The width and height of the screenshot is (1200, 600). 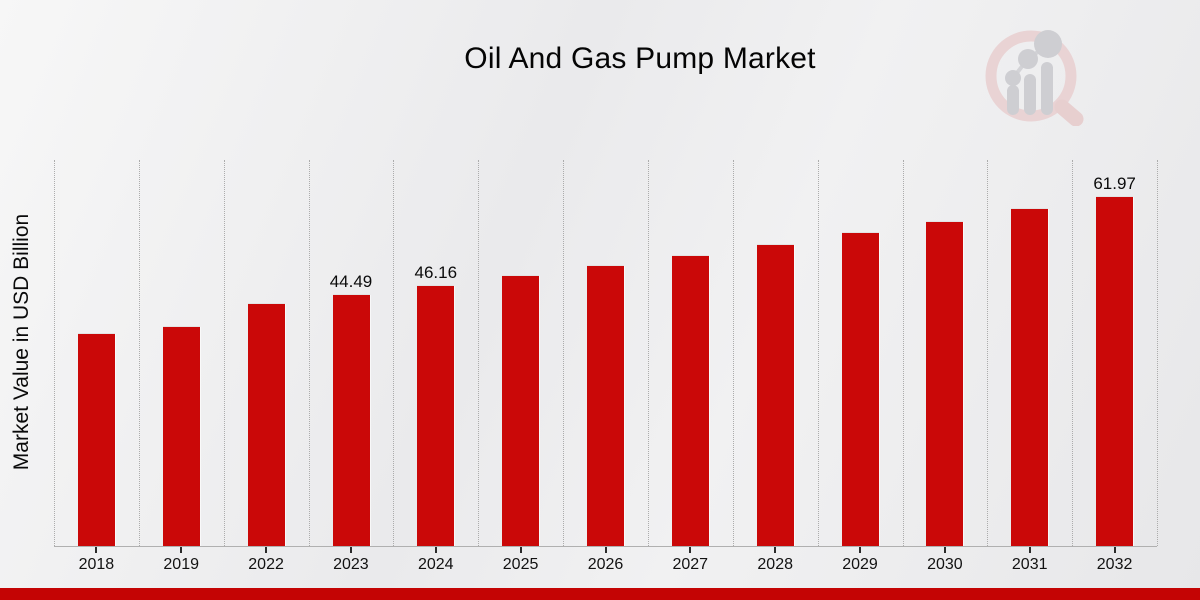 I want to click on bar-growth-icon, so click(x=1033, y=72).